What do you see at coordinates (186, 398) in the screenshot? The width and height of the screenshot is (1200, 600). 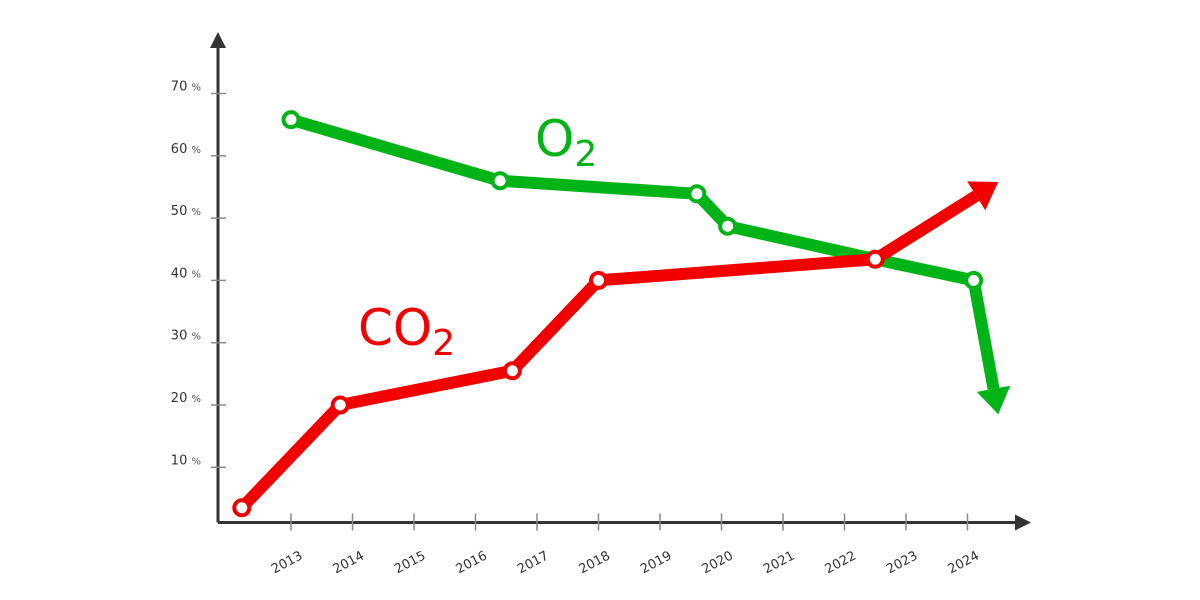 I see `y-tick-label: 20 %` at bounding box center [186, 398].